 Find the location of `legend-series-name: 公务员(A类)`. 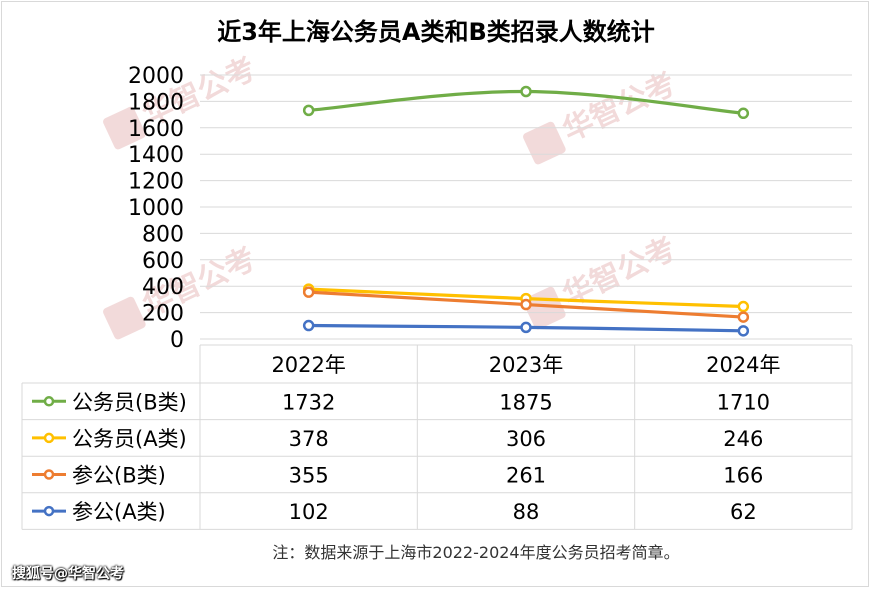

legend-series-name: 公务员(A类) is located at coordinates (129, 439).